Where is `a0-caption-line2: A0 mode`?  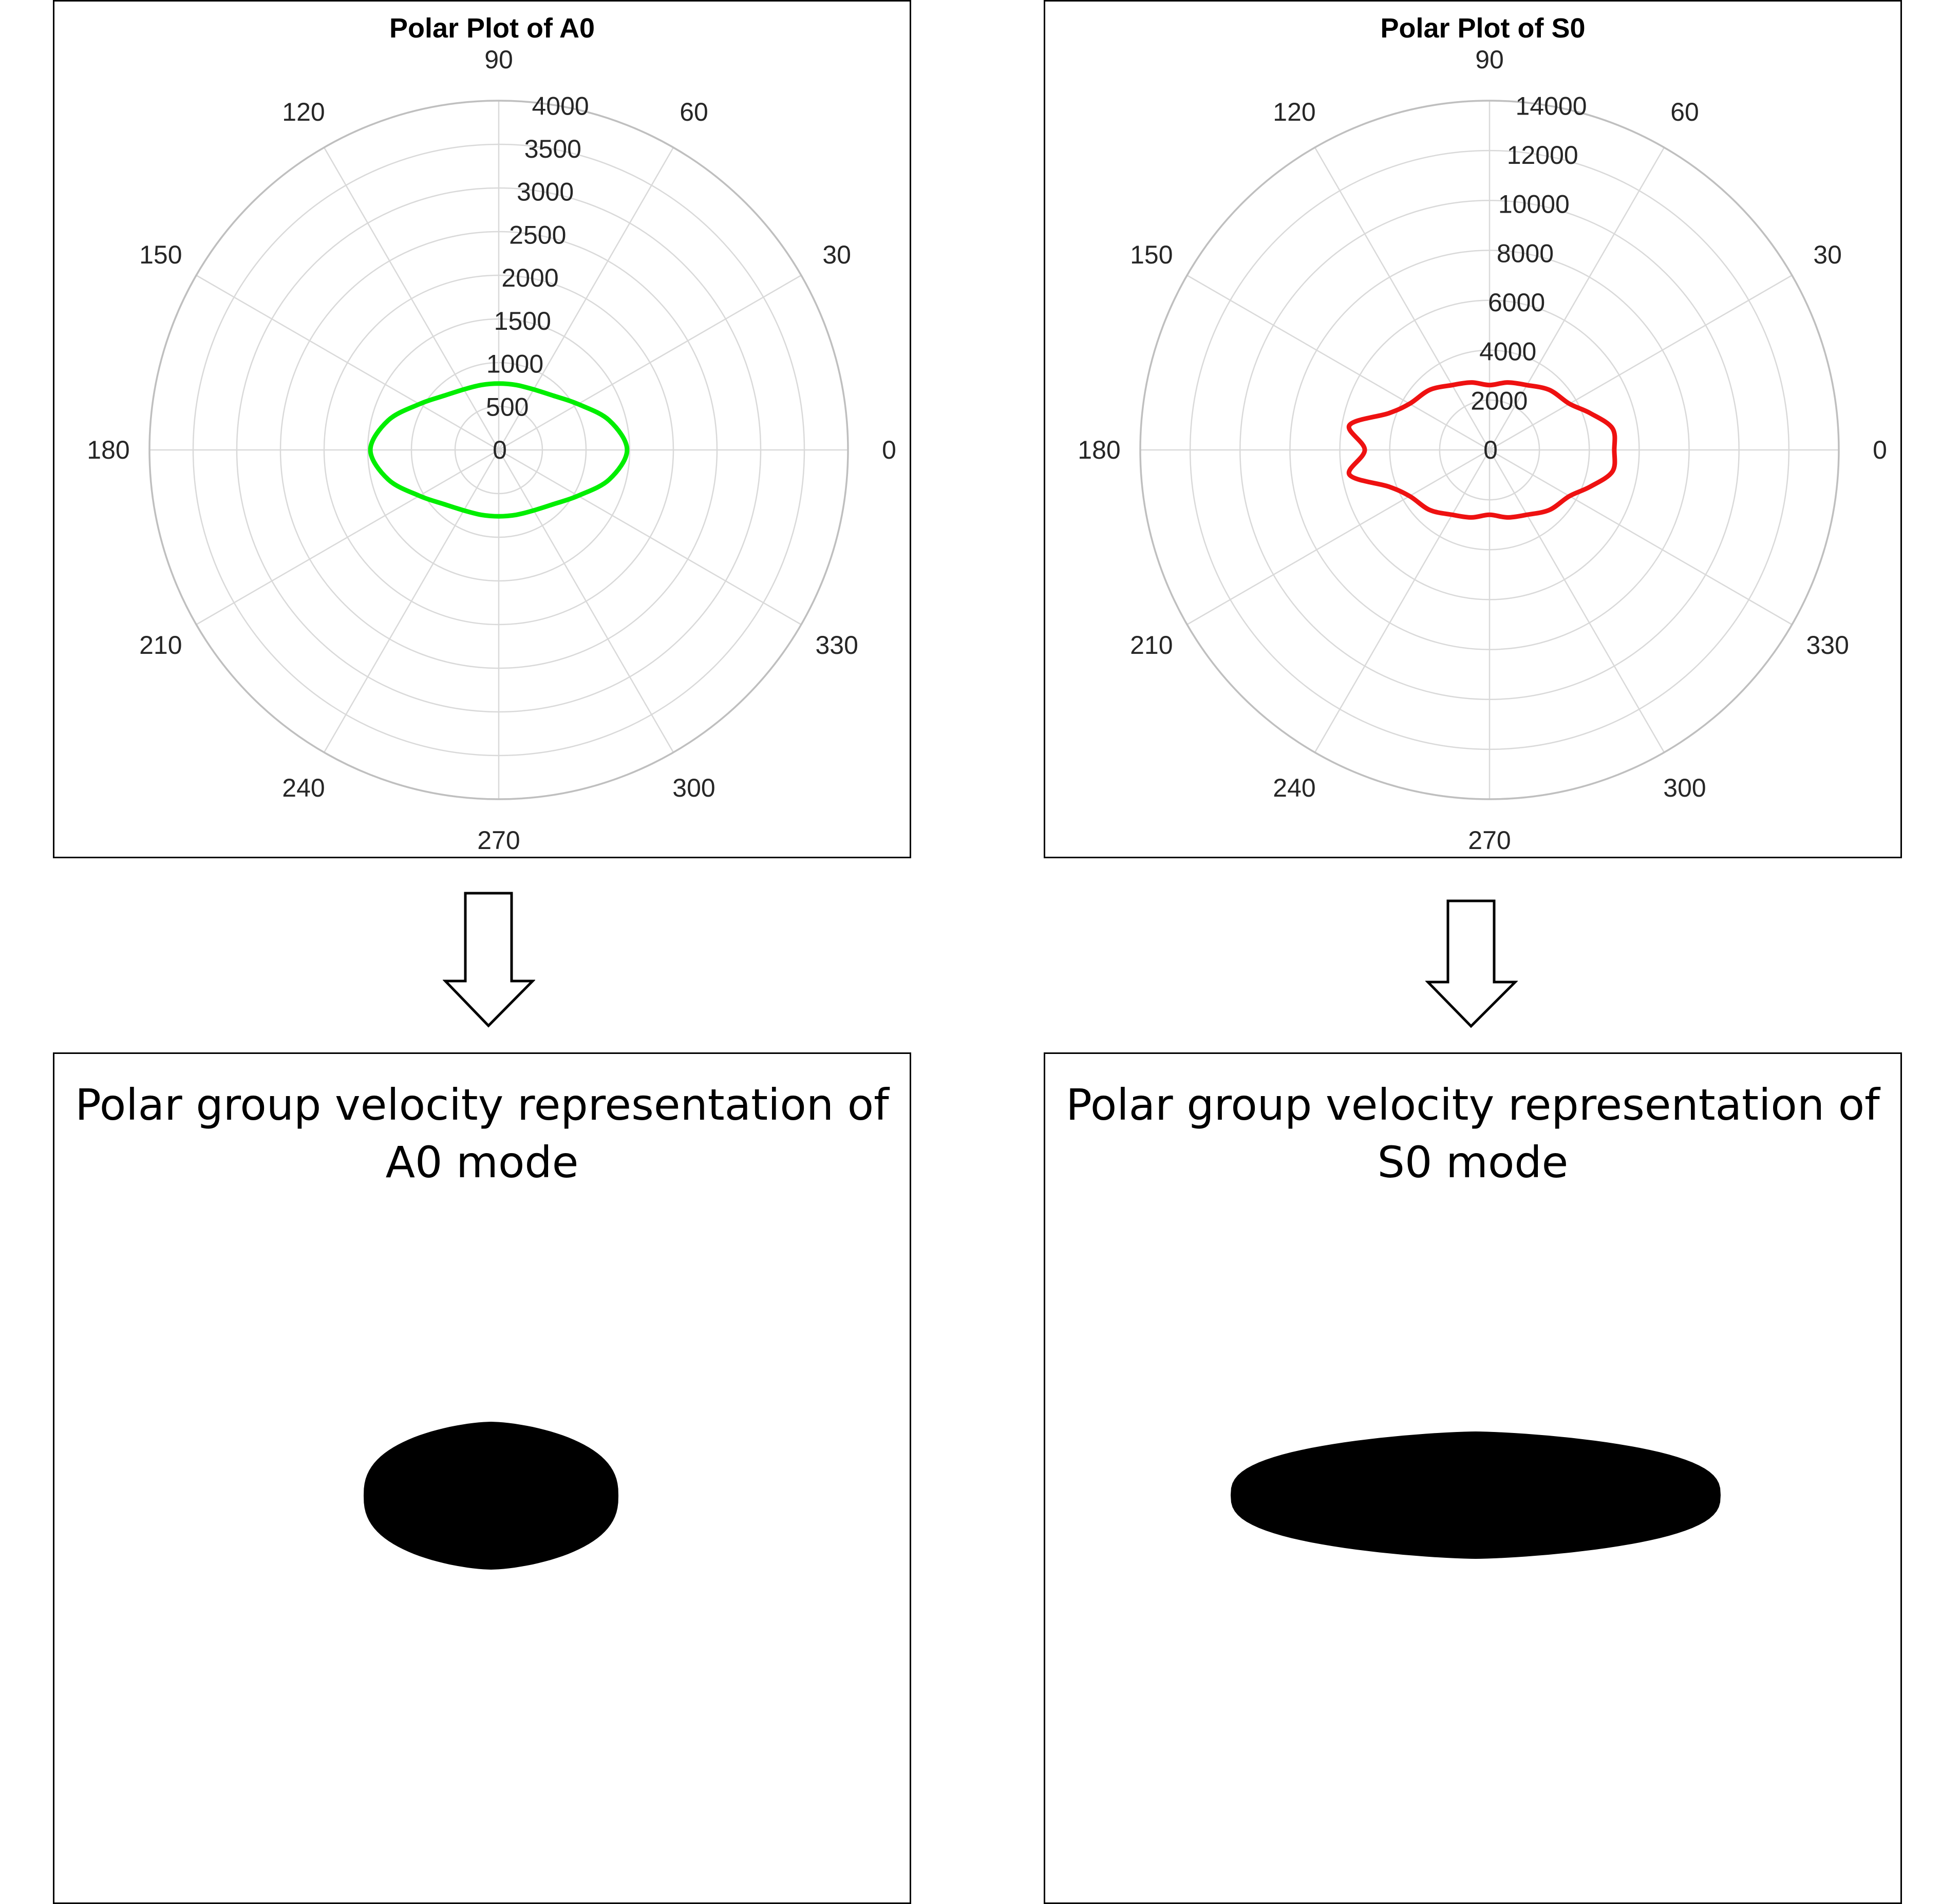
a0-caption-line2: A0 mode is located at coordinates (482, 1162).